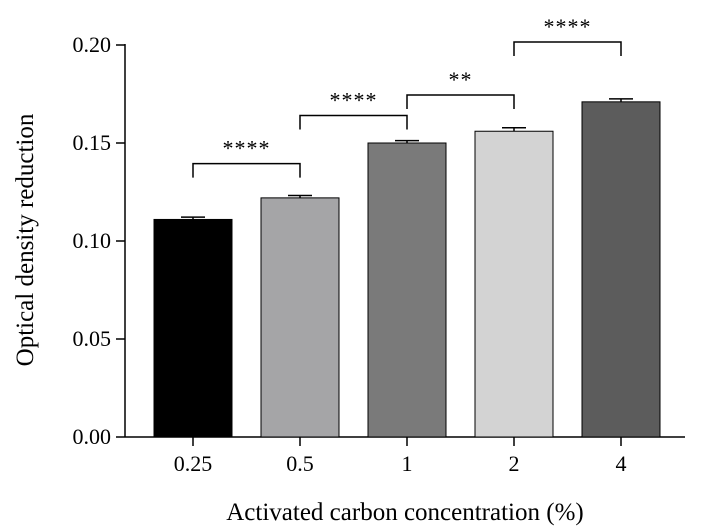 The width and height of the screenshot is (708, 531). I want to click on x-tick-label: 2, so click(514, 463).